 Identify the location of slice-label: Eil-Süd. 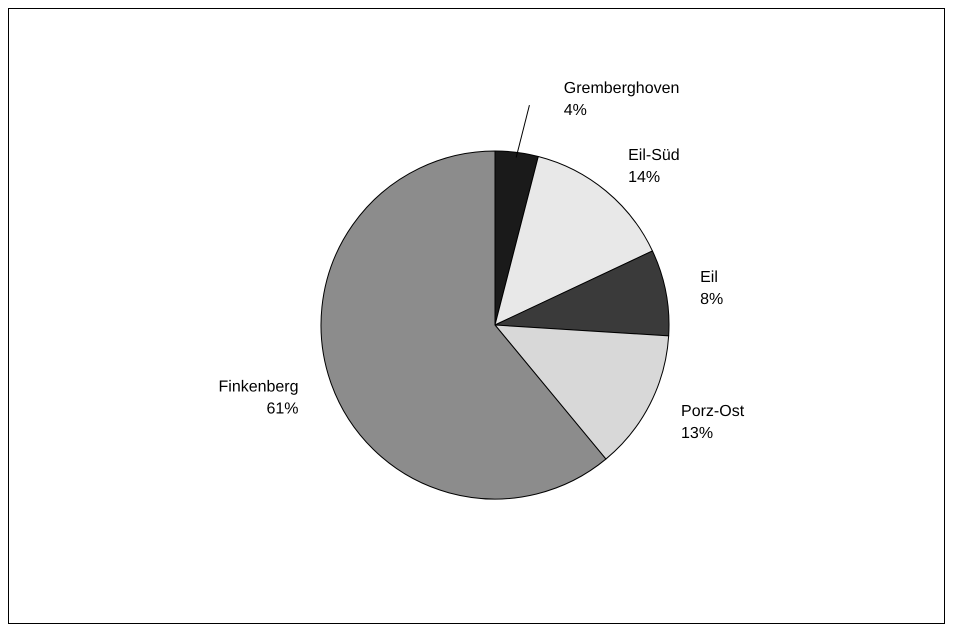
(654, 155).